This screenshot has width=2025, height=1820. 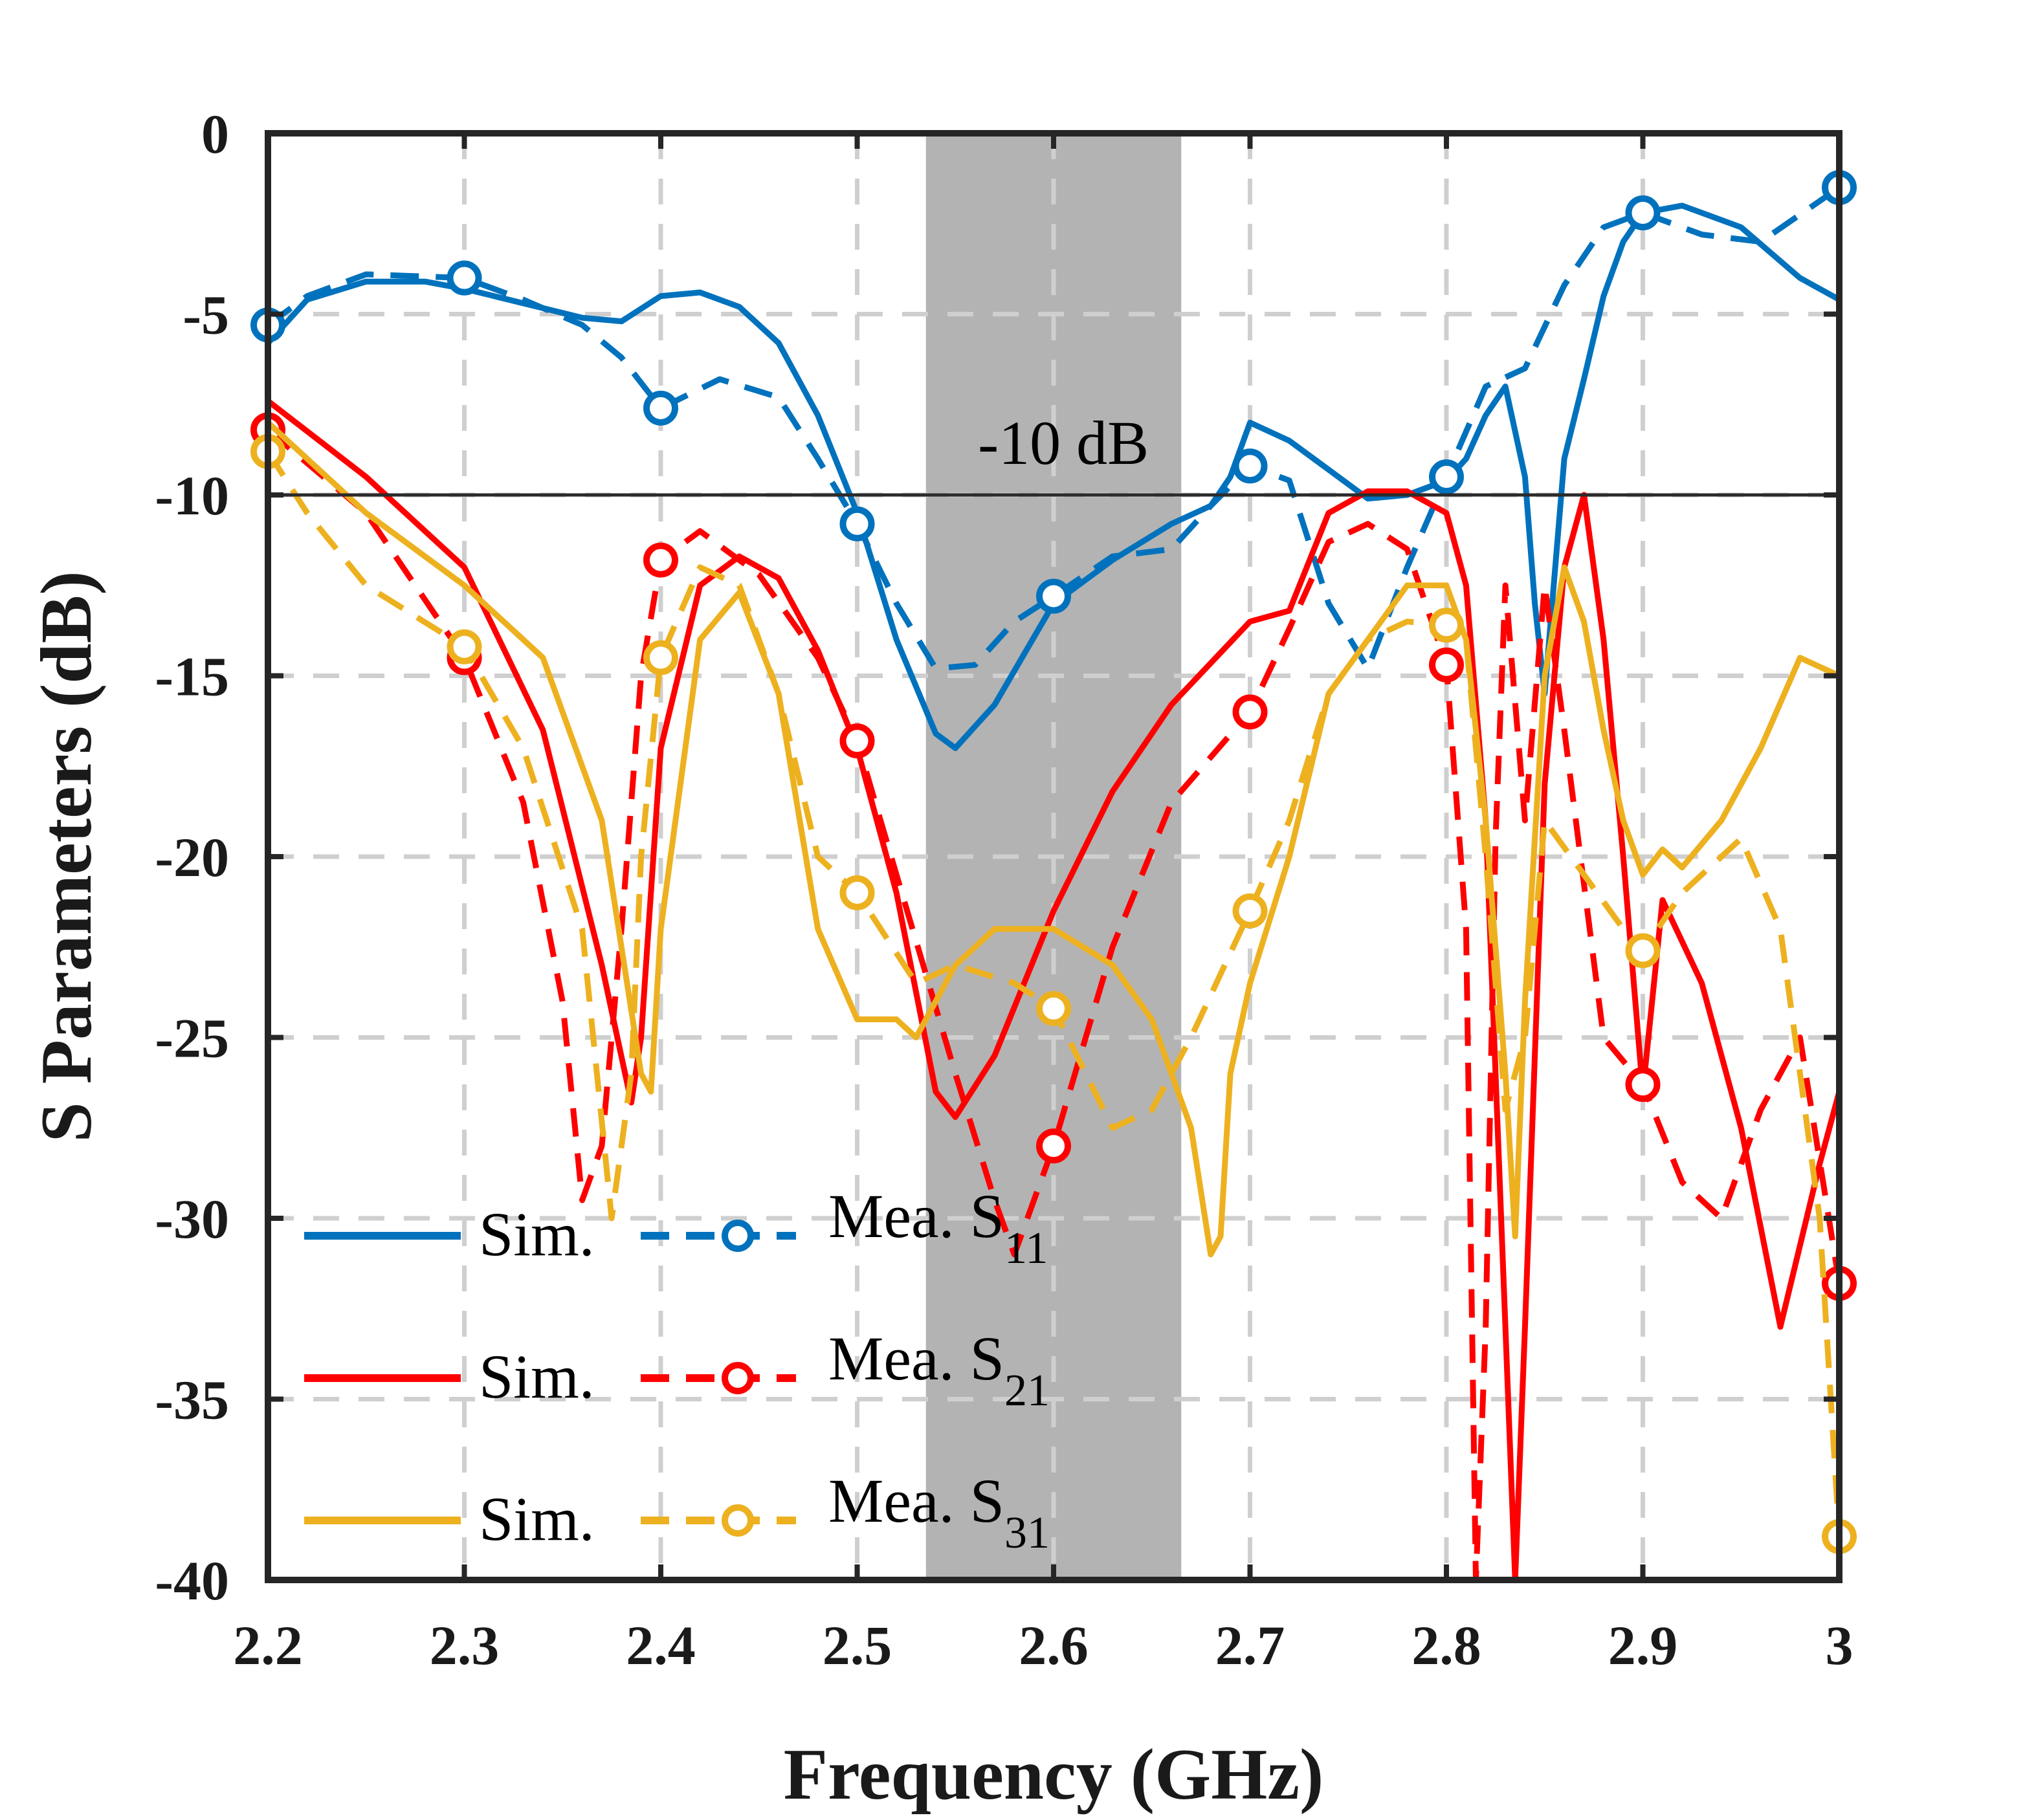 What do you see at coordinates (661, 1645) in the screenshot?
I see `x-tick-label: 2.4` at bounding box center [661, 1645].